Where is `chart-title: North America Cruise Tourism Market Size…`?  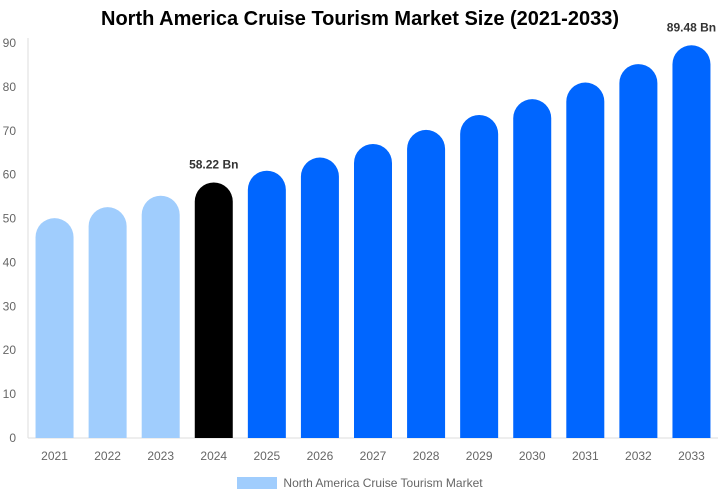
chart-title: North America Cruise Tourism Market Size… is located at coordinates (360, 19).